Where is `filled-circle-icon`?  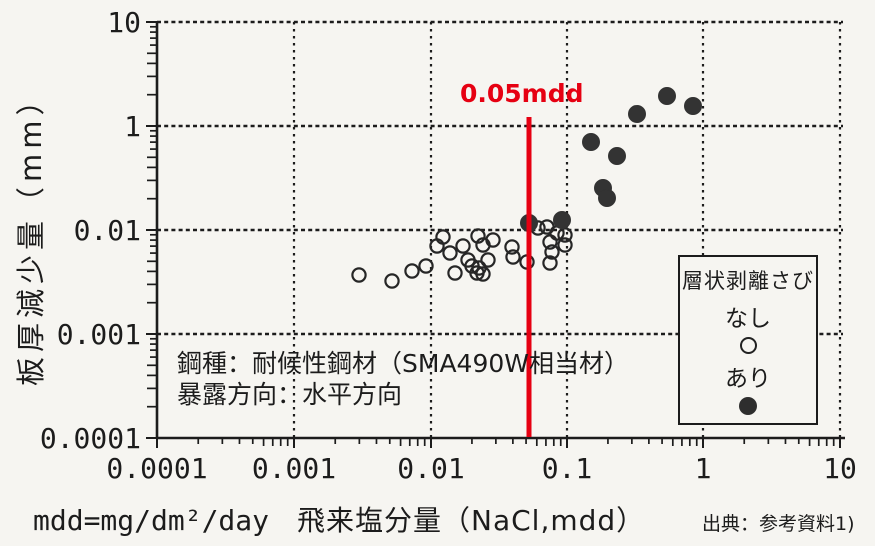
filled-circle-icon is located at coordinates (748, 405).